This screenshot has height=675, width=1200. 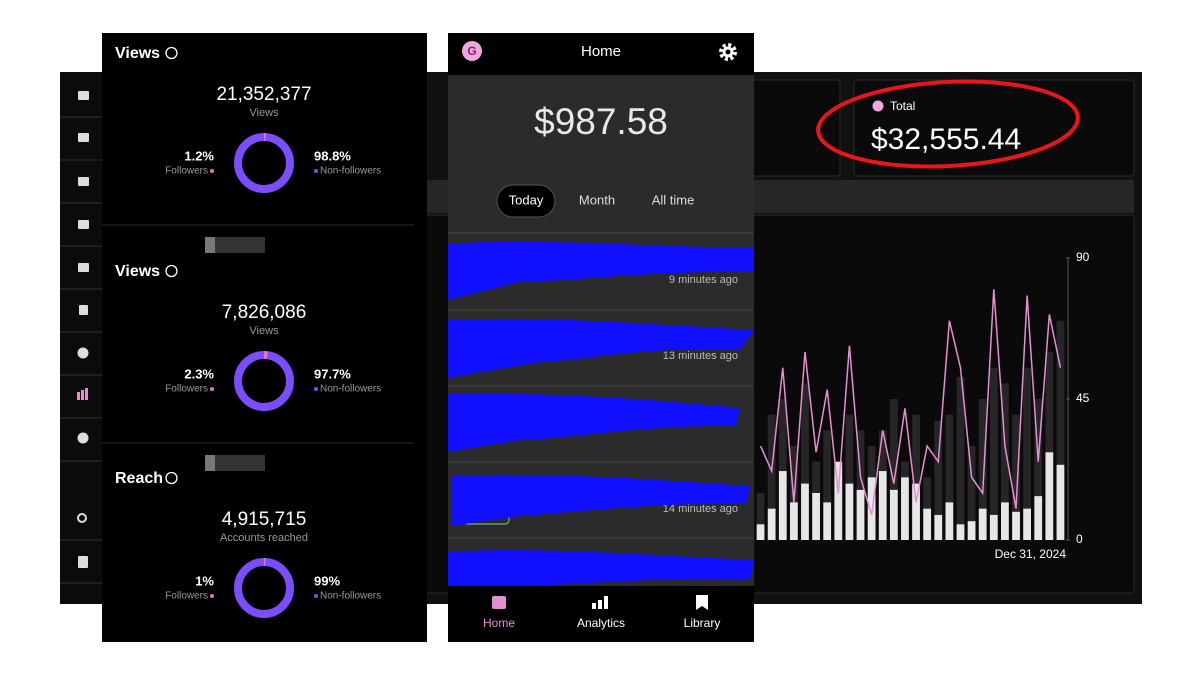 What do you see at coordinates (597, 199) in the screenshot?
I see `tab: Month` at bounding box center [597, 199].